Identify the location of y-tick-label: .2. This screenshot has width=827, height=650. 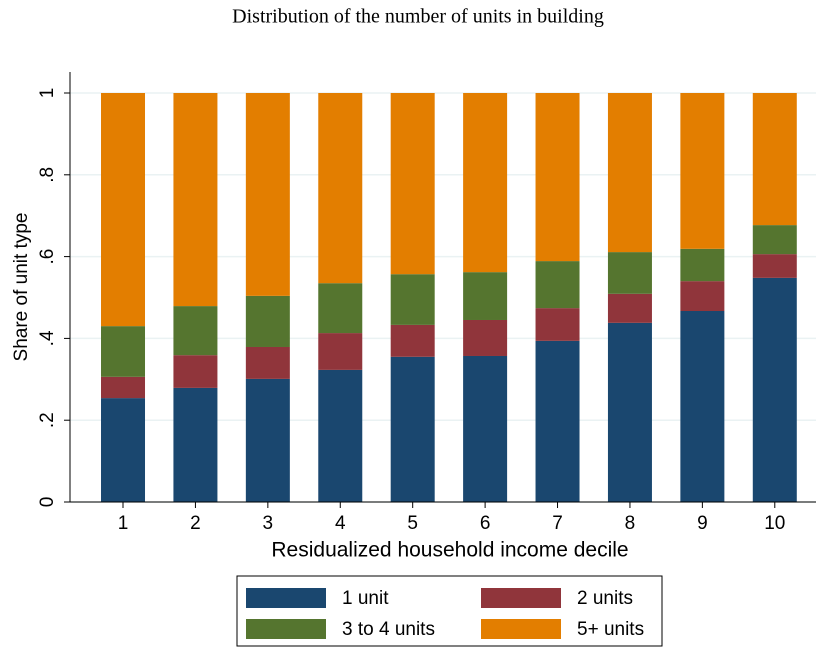
(47, 420).